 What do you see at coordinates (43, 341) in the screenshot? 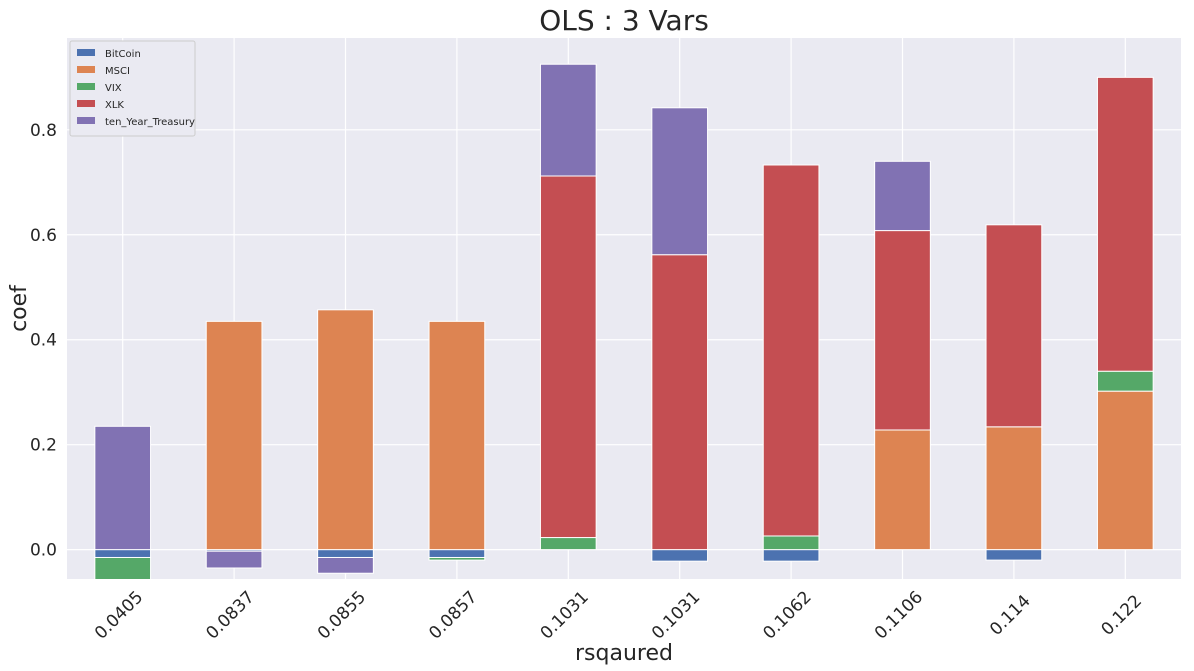
I see `y-tick-label: 0.4` at bounding box center [43, 341].